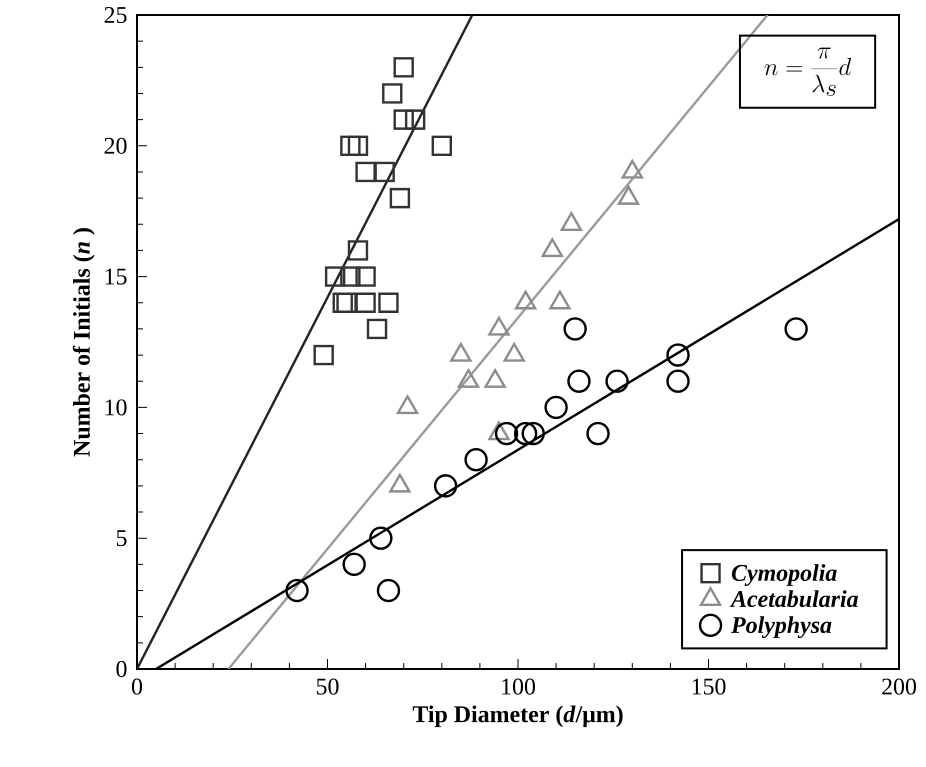 Image resolution: width=926 pixels, height=767 pixels. Describe the element at coordinates (808, 72) in the screenshot. I see `annotation: $n = \frac{\pi}{\lambda_s} d$` at that location.